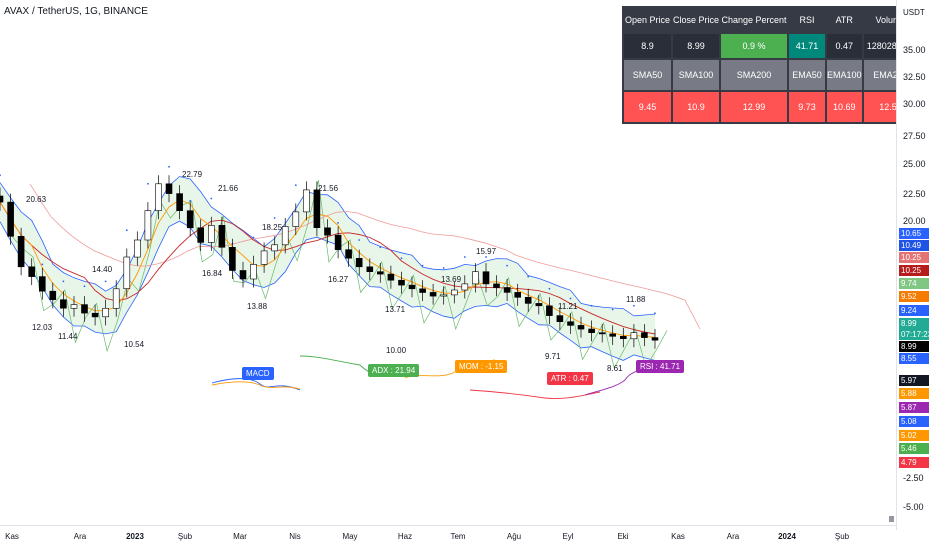 The width and height of the screenshot is (932, 551). What do you see at coordinates (914, 245) in the screenshot?
I see `price-tag: 10.49` at bounding box center [914, 245].